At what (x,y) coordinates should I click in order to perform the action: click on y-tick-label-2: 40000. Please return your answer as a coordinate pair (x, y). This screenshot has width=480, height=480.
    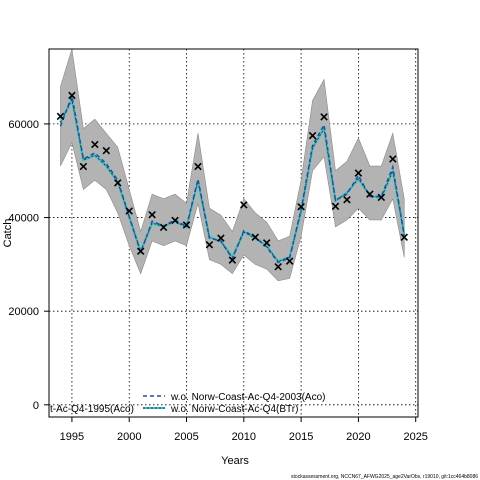
    Looking at the image, I should click on (23, 219).